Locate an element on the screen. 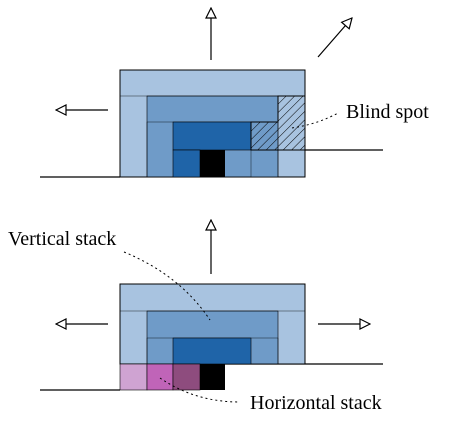 Image resolution: width=464 pixels, height=428 pixels. horizontal-stack-leader is located at coordinates (200, 390).